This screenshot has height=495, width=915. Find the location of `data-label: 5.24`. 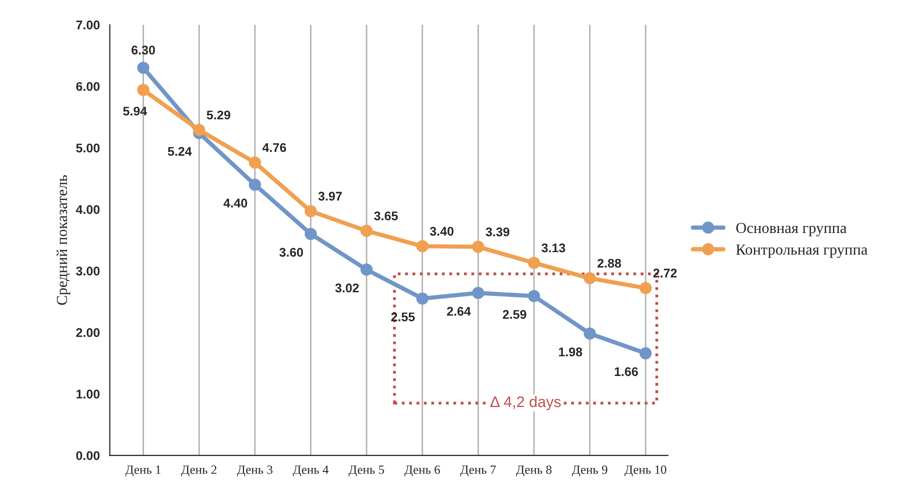

data-label: 5.24 is located at coordinates (180, 151).